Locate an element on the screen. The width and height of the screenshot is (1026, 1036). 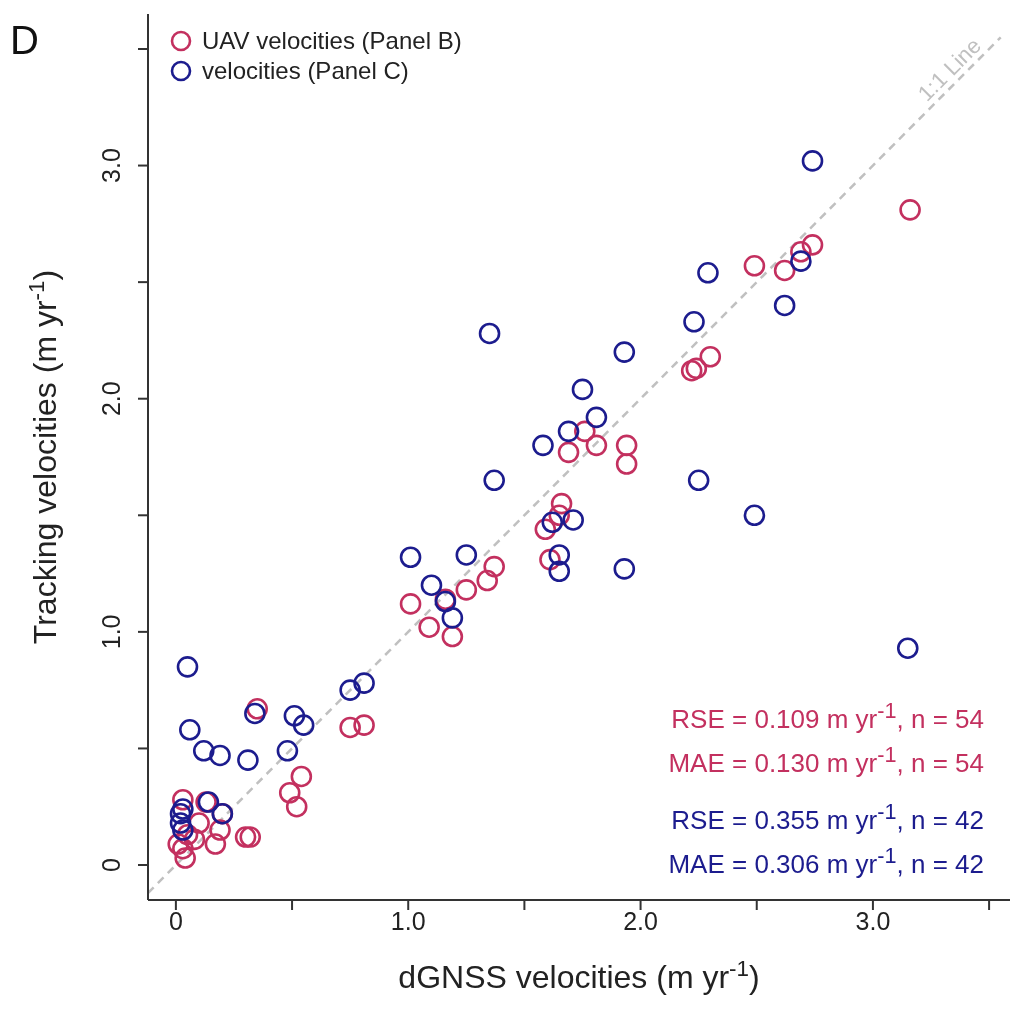
annotation: MAE = 0.130 m yr$^{-1}$, n = 54 is located at coordinates (826, 760).